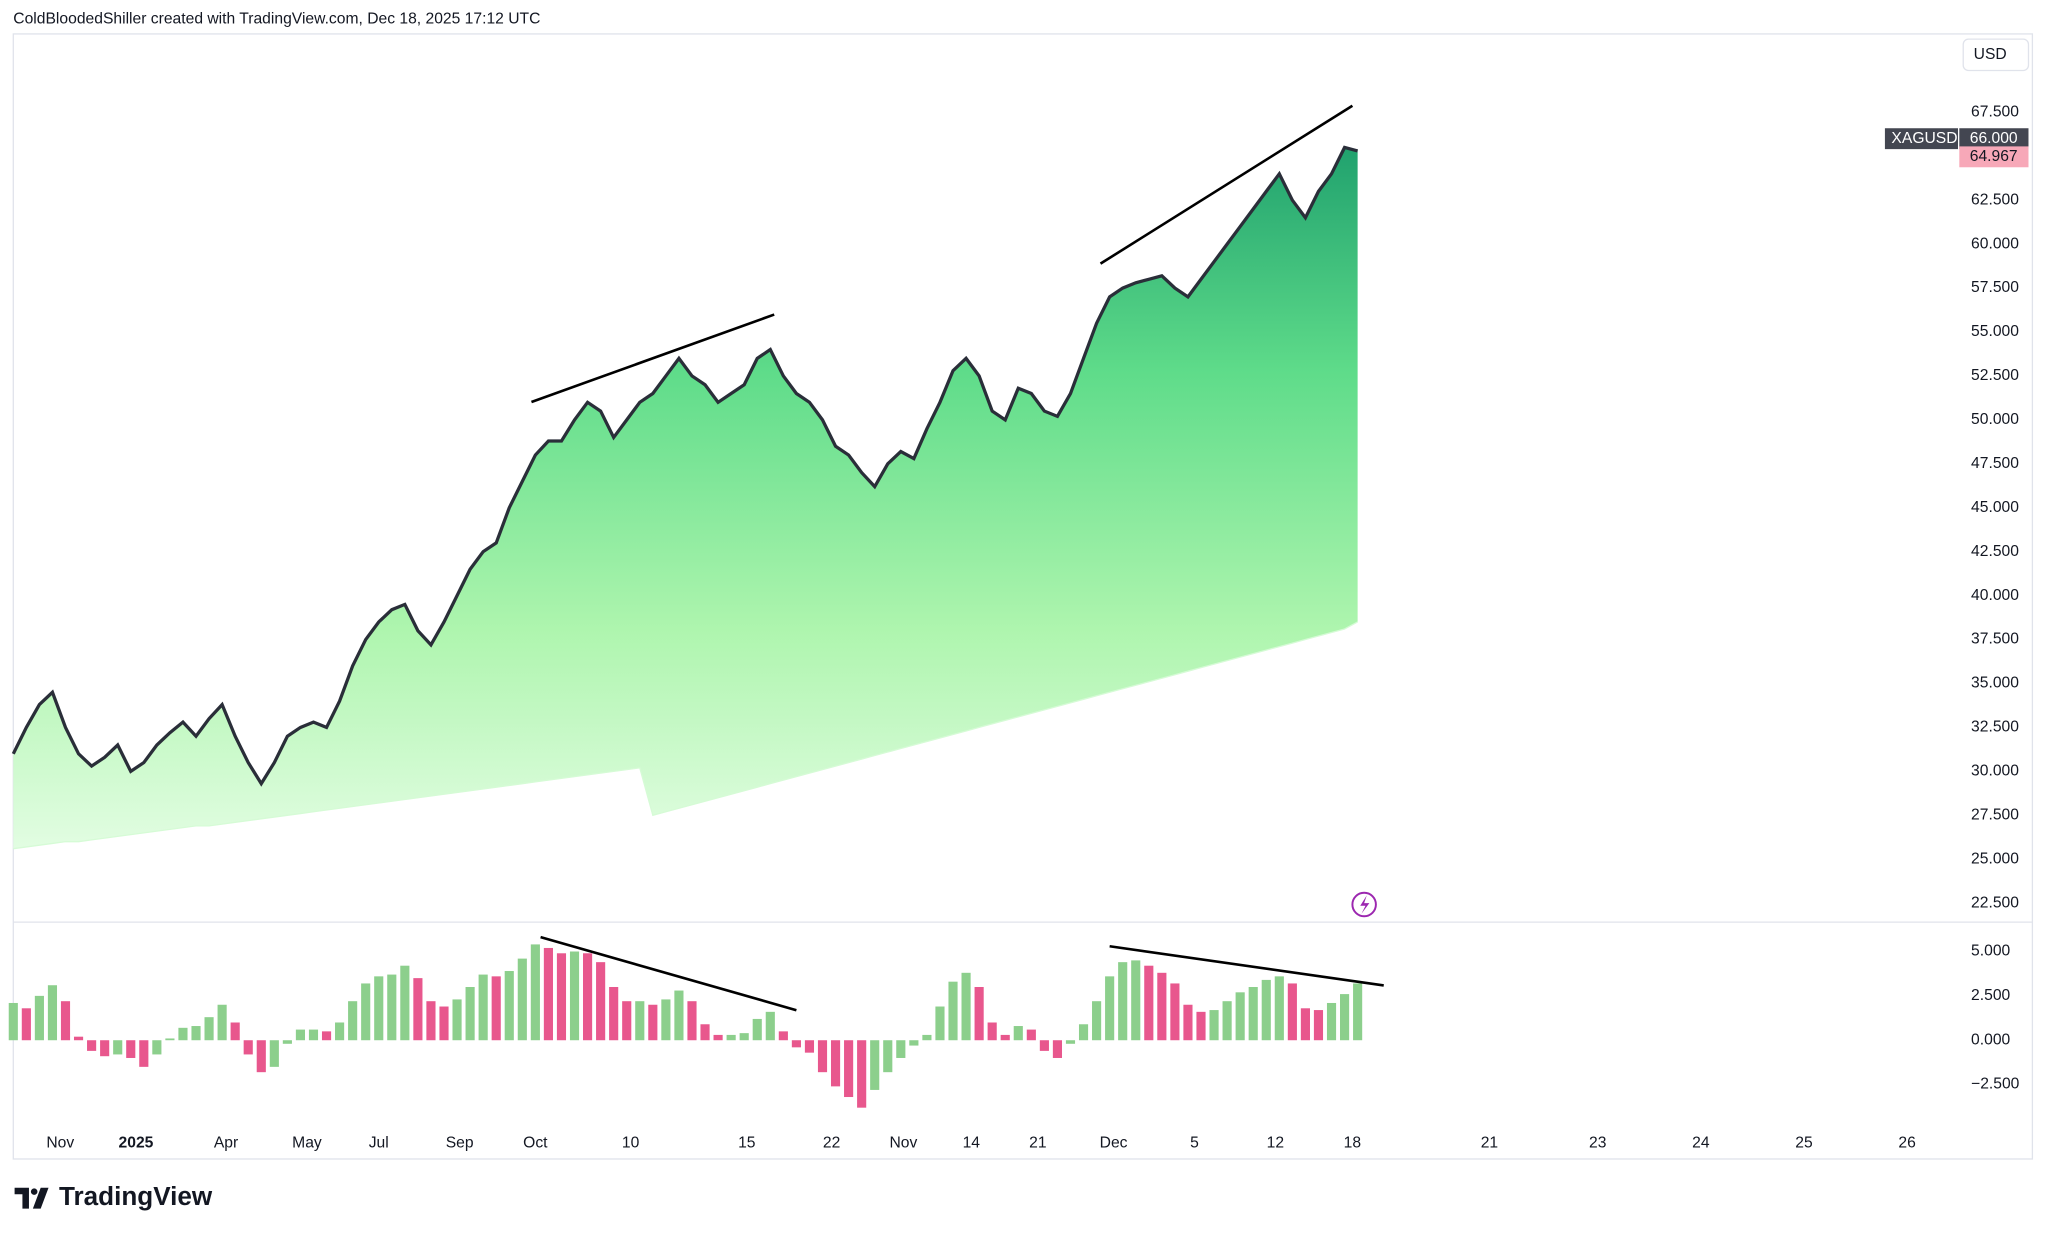 Image resolution: width=2047 pixels, height=1236 pixels. I want to click on y-tick-label: 0.000, so click(1990, 1039).